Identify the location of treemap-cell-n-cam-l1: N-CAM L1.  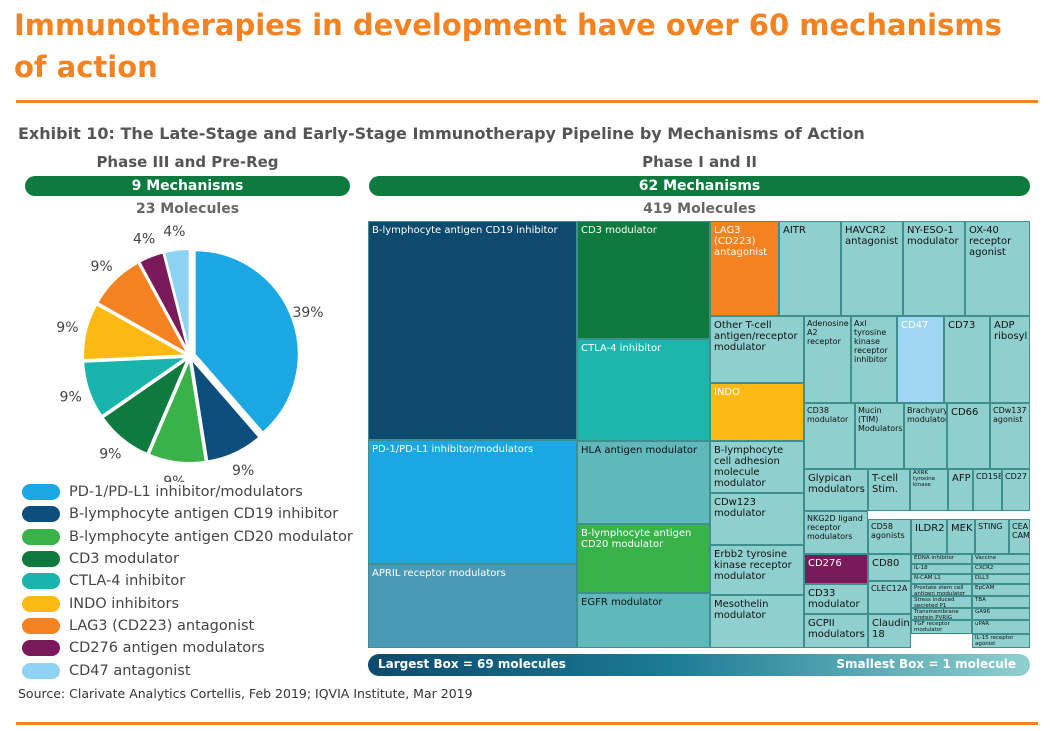
(941, 579).